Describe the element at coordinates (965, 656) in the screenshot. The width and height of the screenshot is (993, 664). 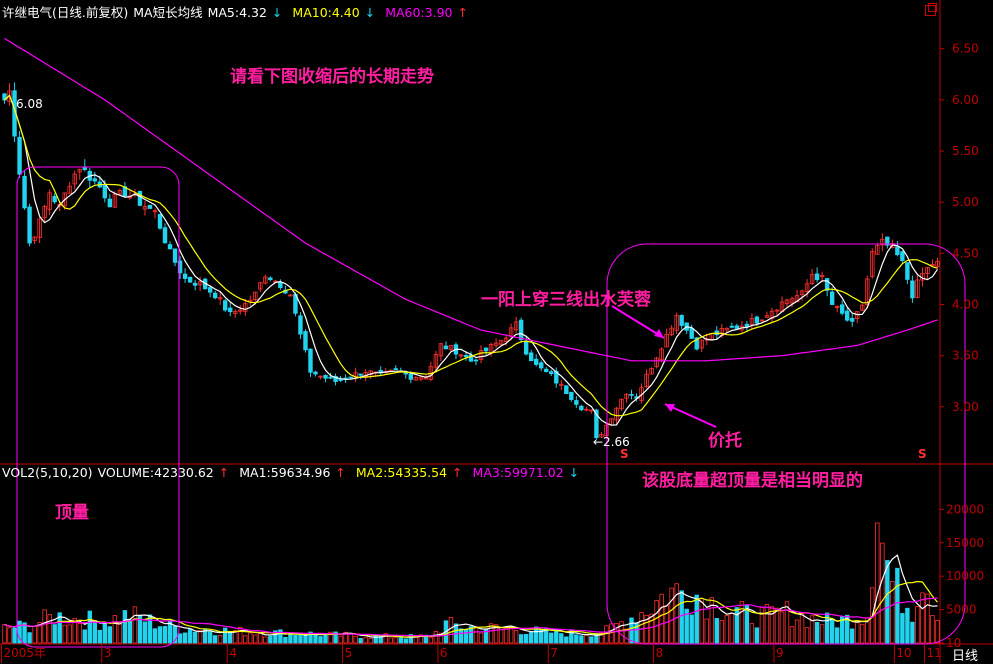
I see `period-label: 日线` at that location.